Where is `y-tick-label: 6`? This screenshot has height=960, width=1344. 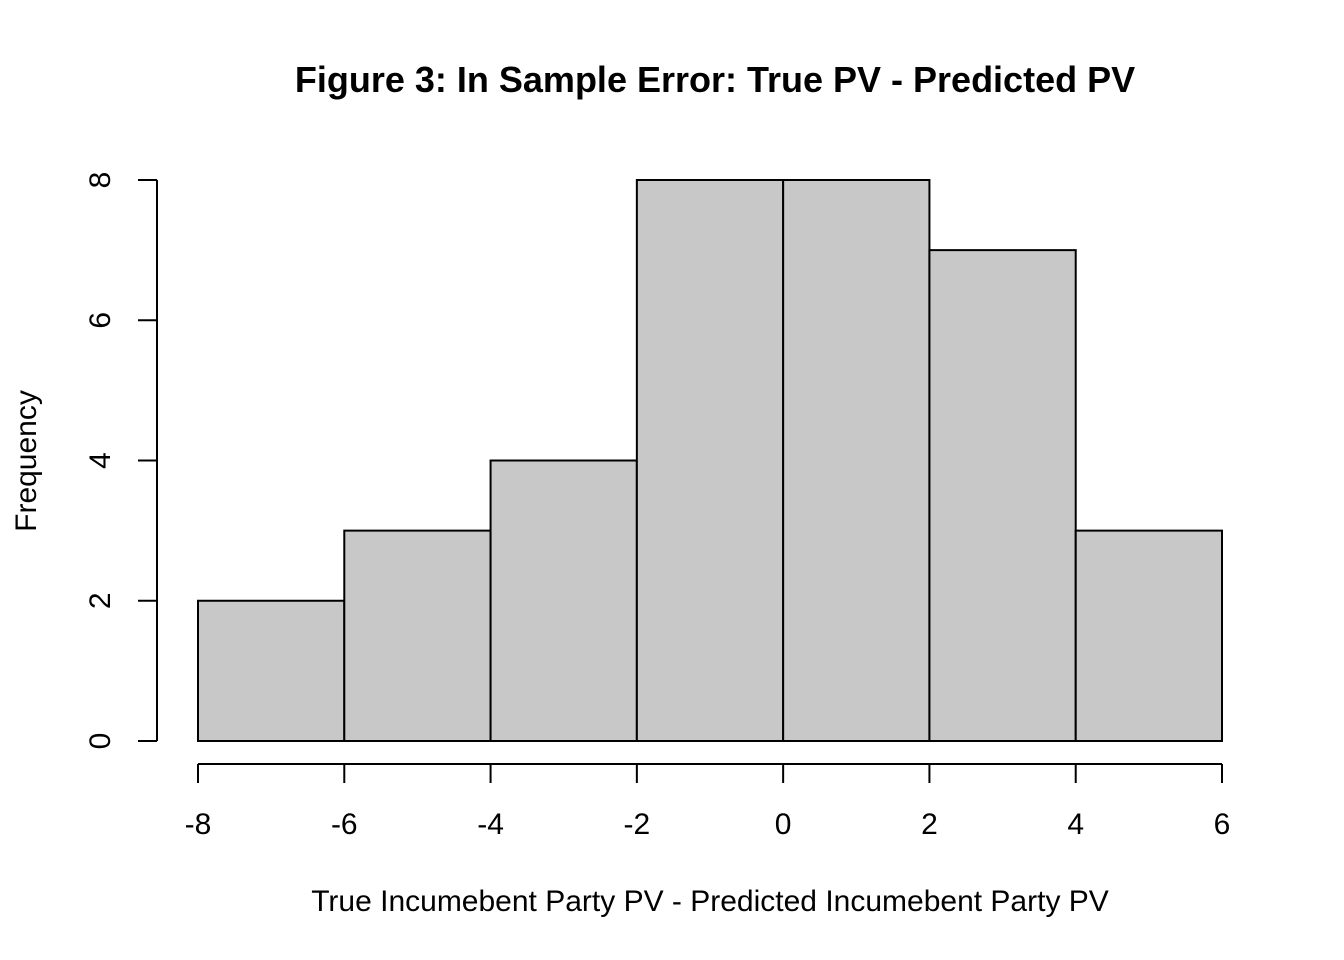 y-tick-label: 6 is located at coordinates (100, 320).